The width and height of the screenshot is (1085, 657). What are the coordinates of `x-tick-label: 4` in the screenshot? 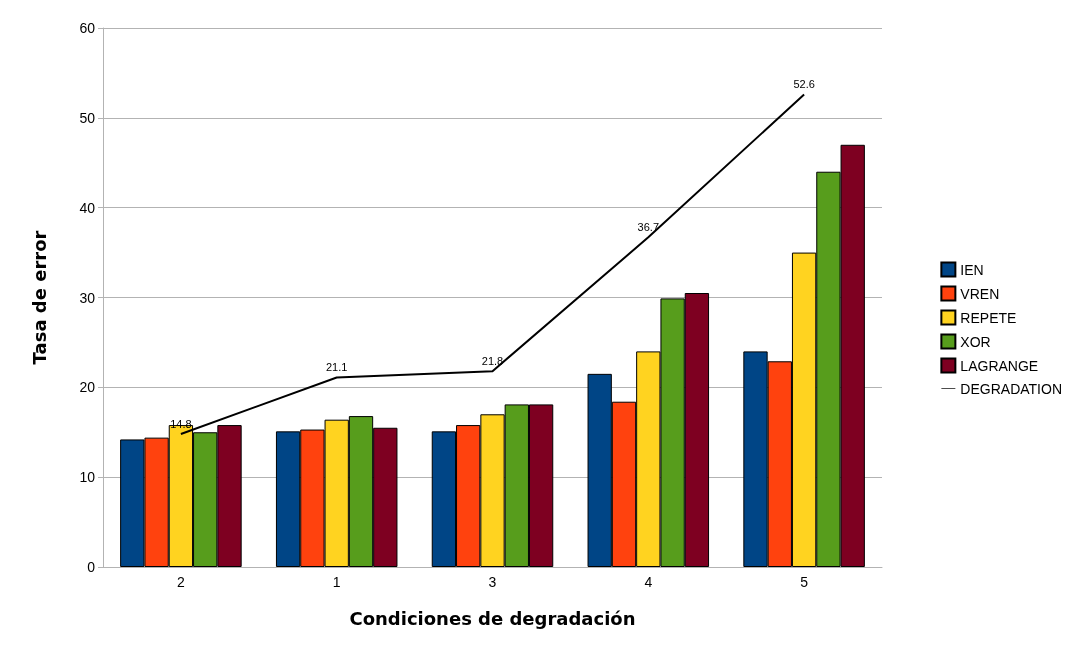 It's located at (648, 582).